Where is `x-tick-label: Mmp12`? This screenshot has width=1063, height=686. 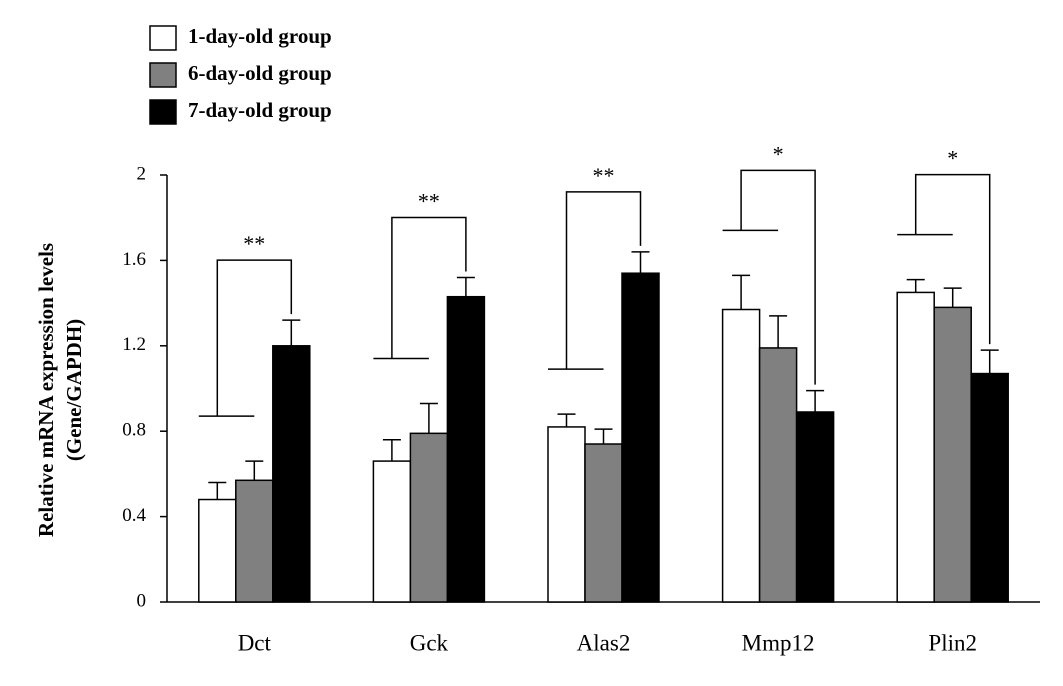 x-tick-label: Mmp12 is located at coordinates (778, 642).